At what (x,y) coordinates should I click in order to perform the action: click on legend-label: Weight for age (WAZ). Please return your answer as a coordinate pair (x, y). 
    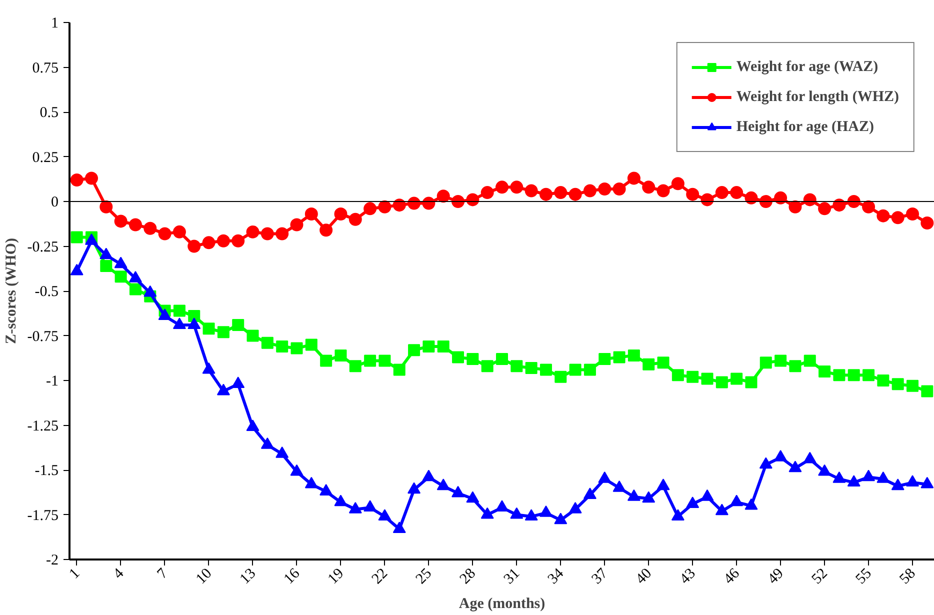
    Looking at the image, I should click on (807, 67).